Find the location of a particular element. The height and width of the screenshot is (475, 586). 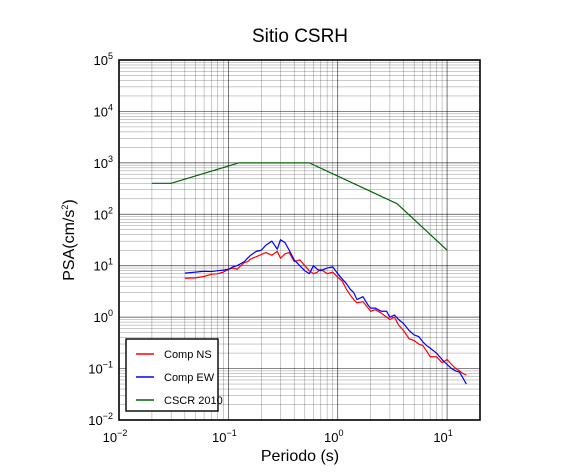

y-axis-label-base: PSA(cm/s is located at coordinates (69, 245).